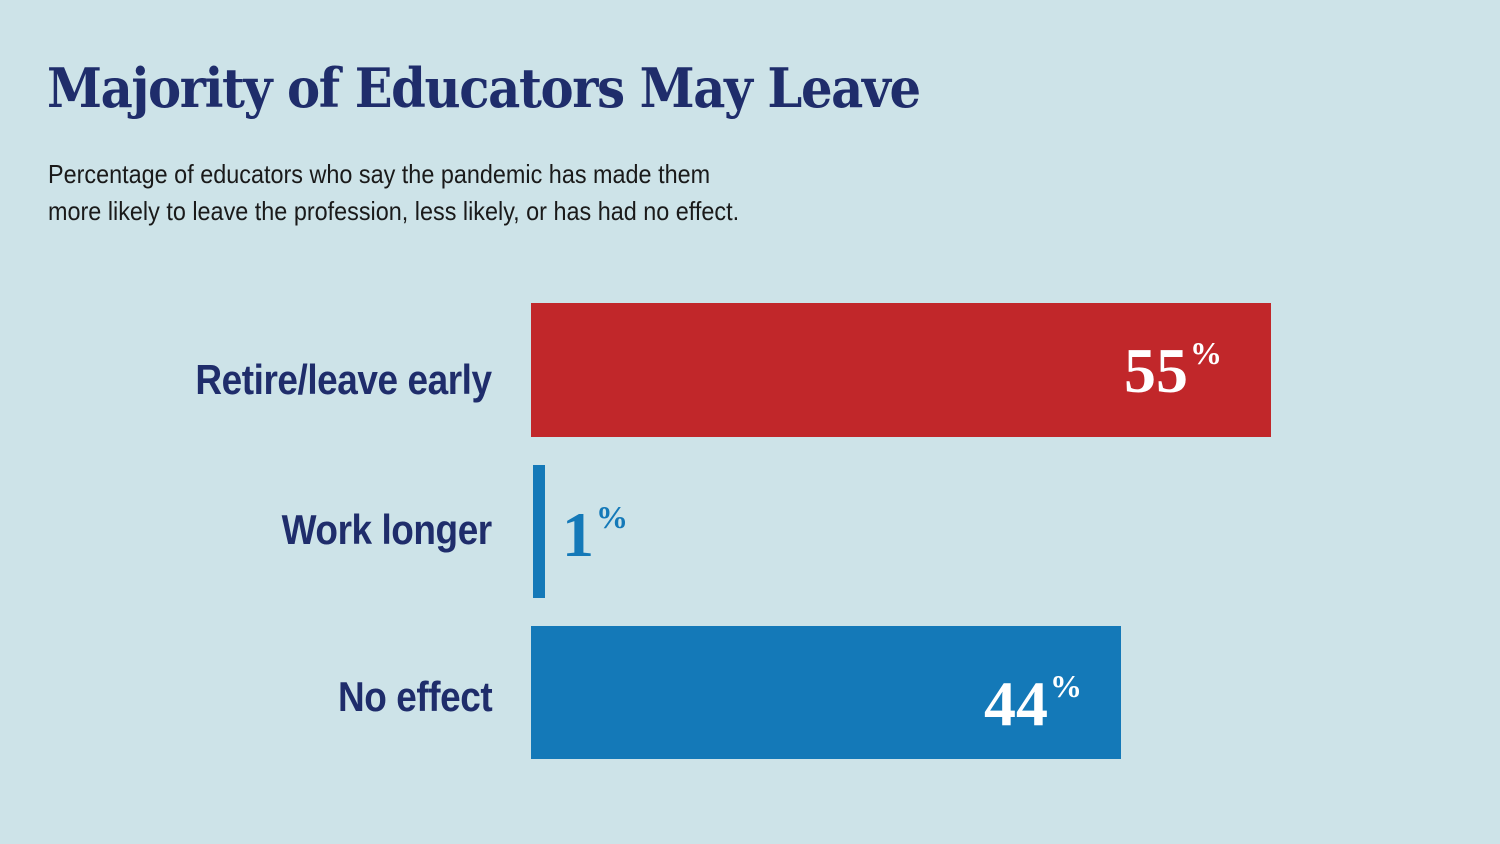 The height and width of the screenshot is (844, 1500). What do you see at coordinates (826, 692) in the screenshot?
I see `bar-no-effect` at bounding box center [826, 692].